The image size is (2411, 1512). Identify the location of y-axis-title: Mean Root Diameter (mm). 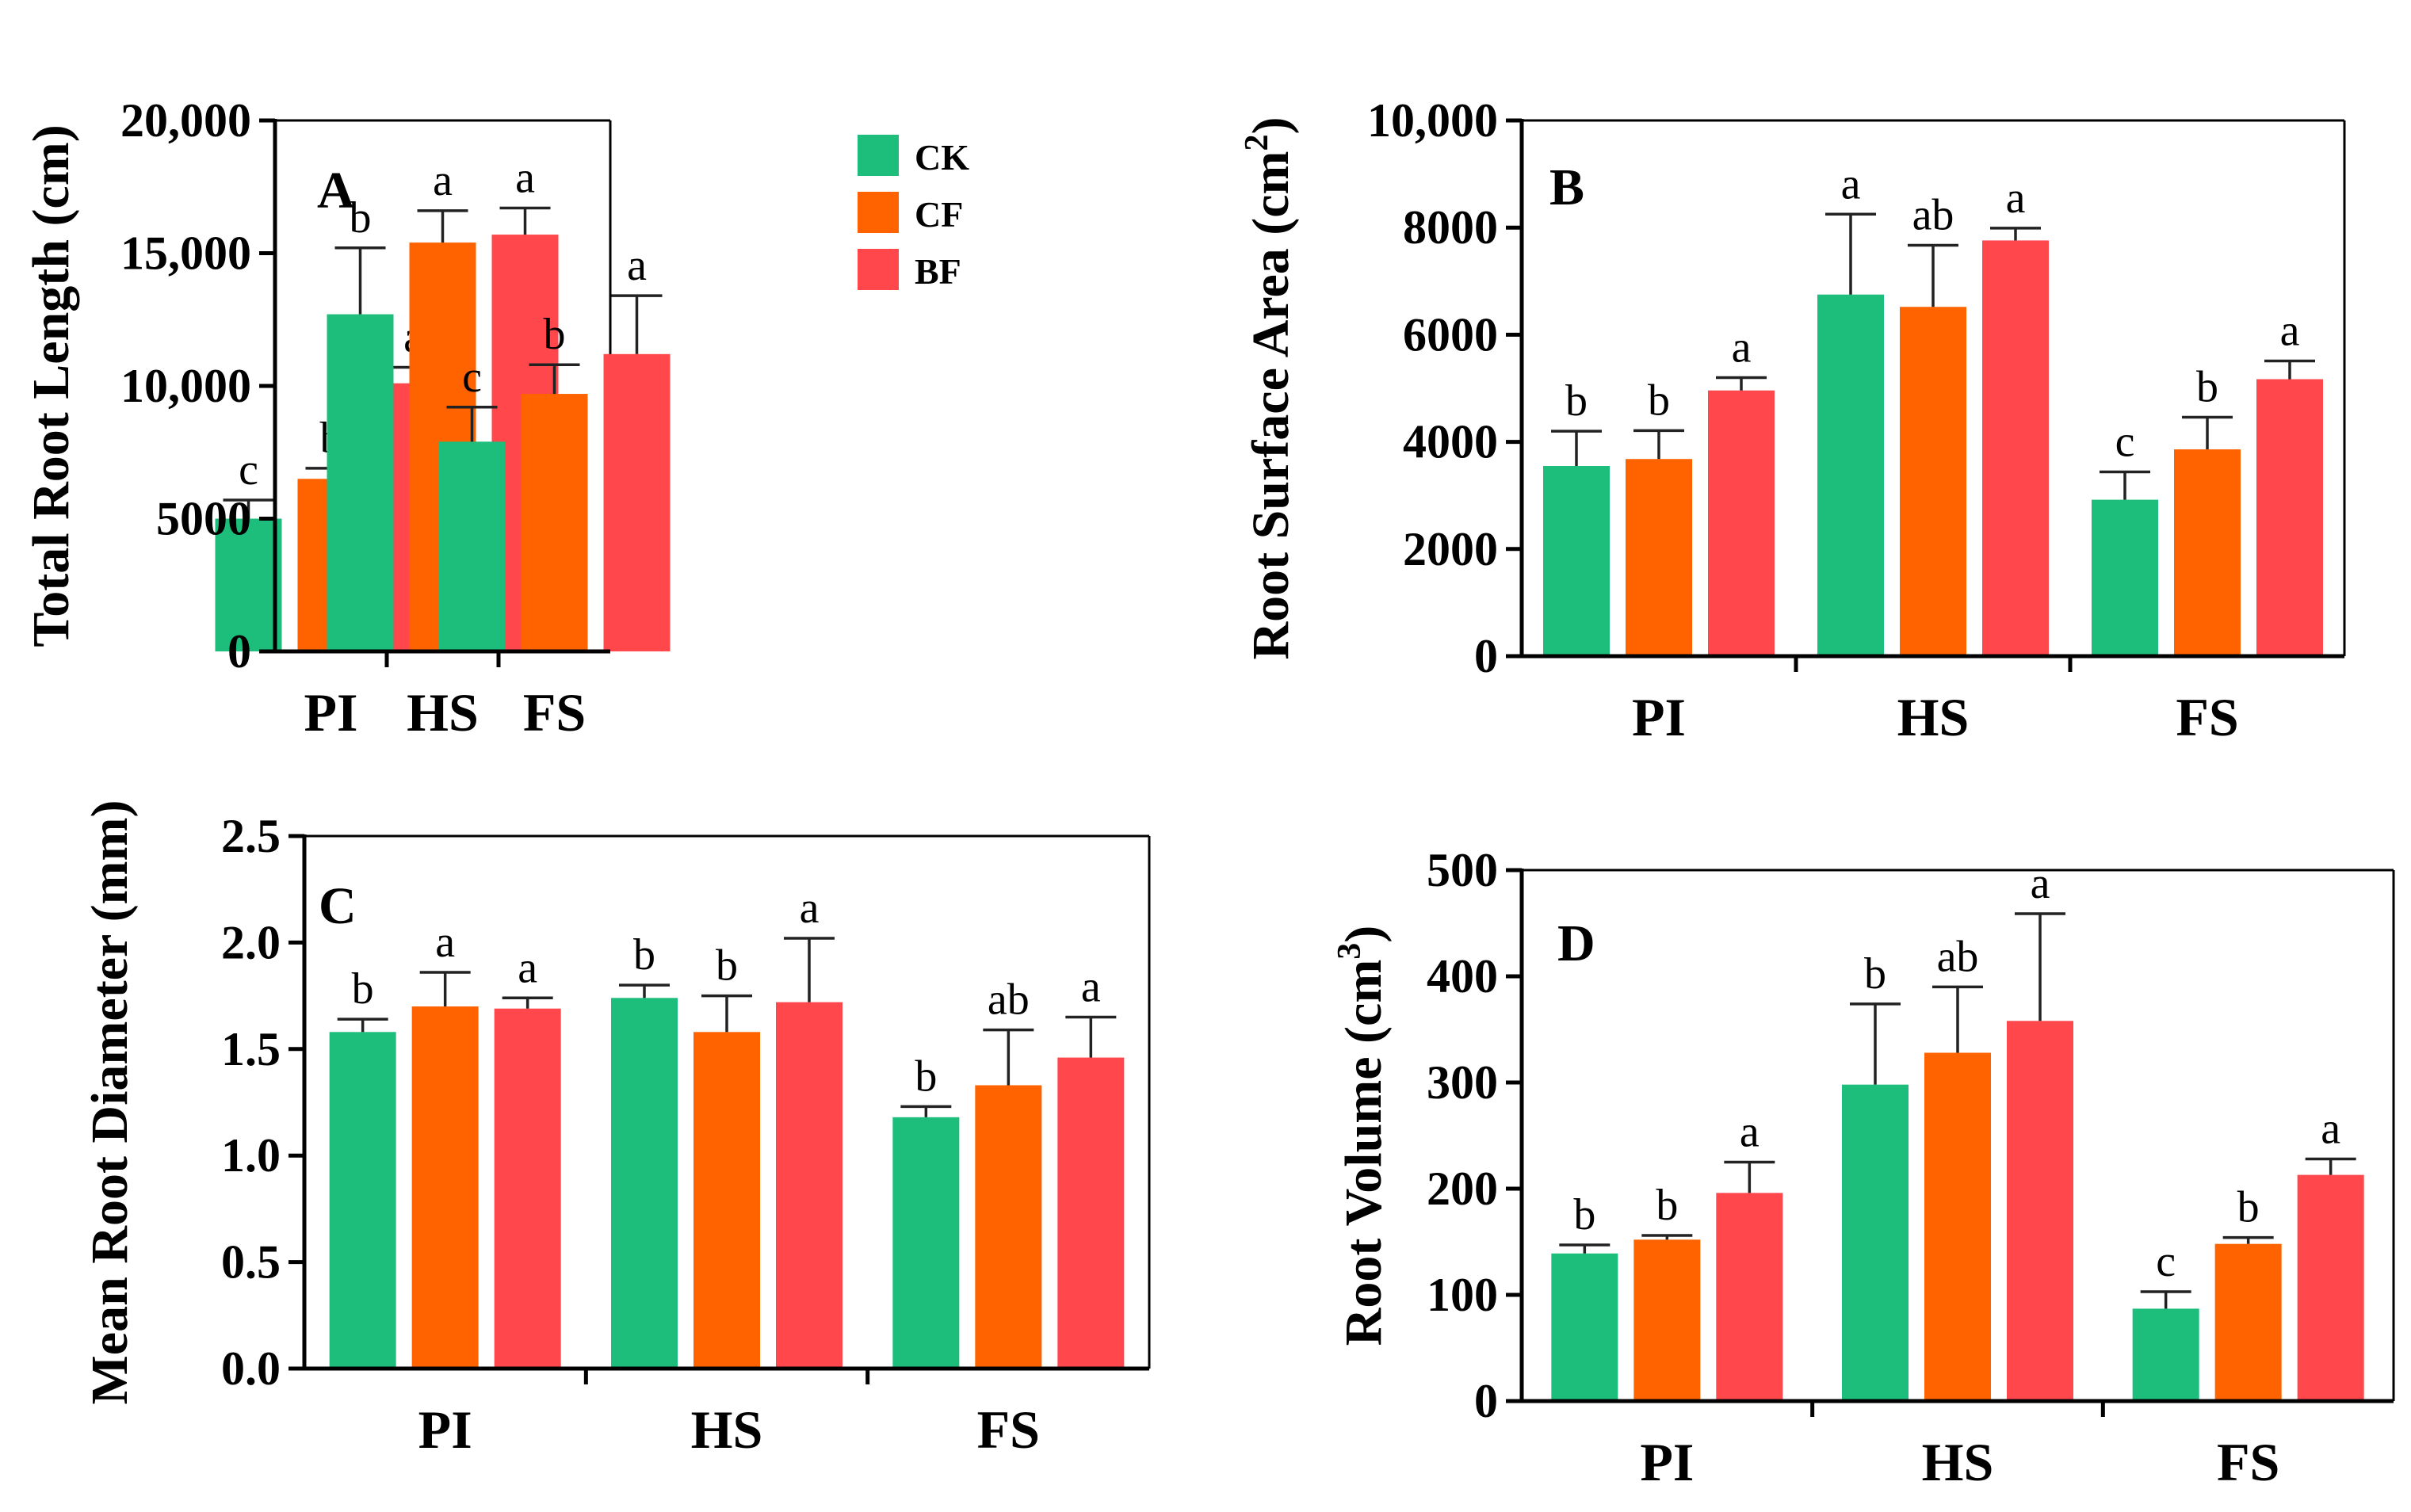
(110, 1102).